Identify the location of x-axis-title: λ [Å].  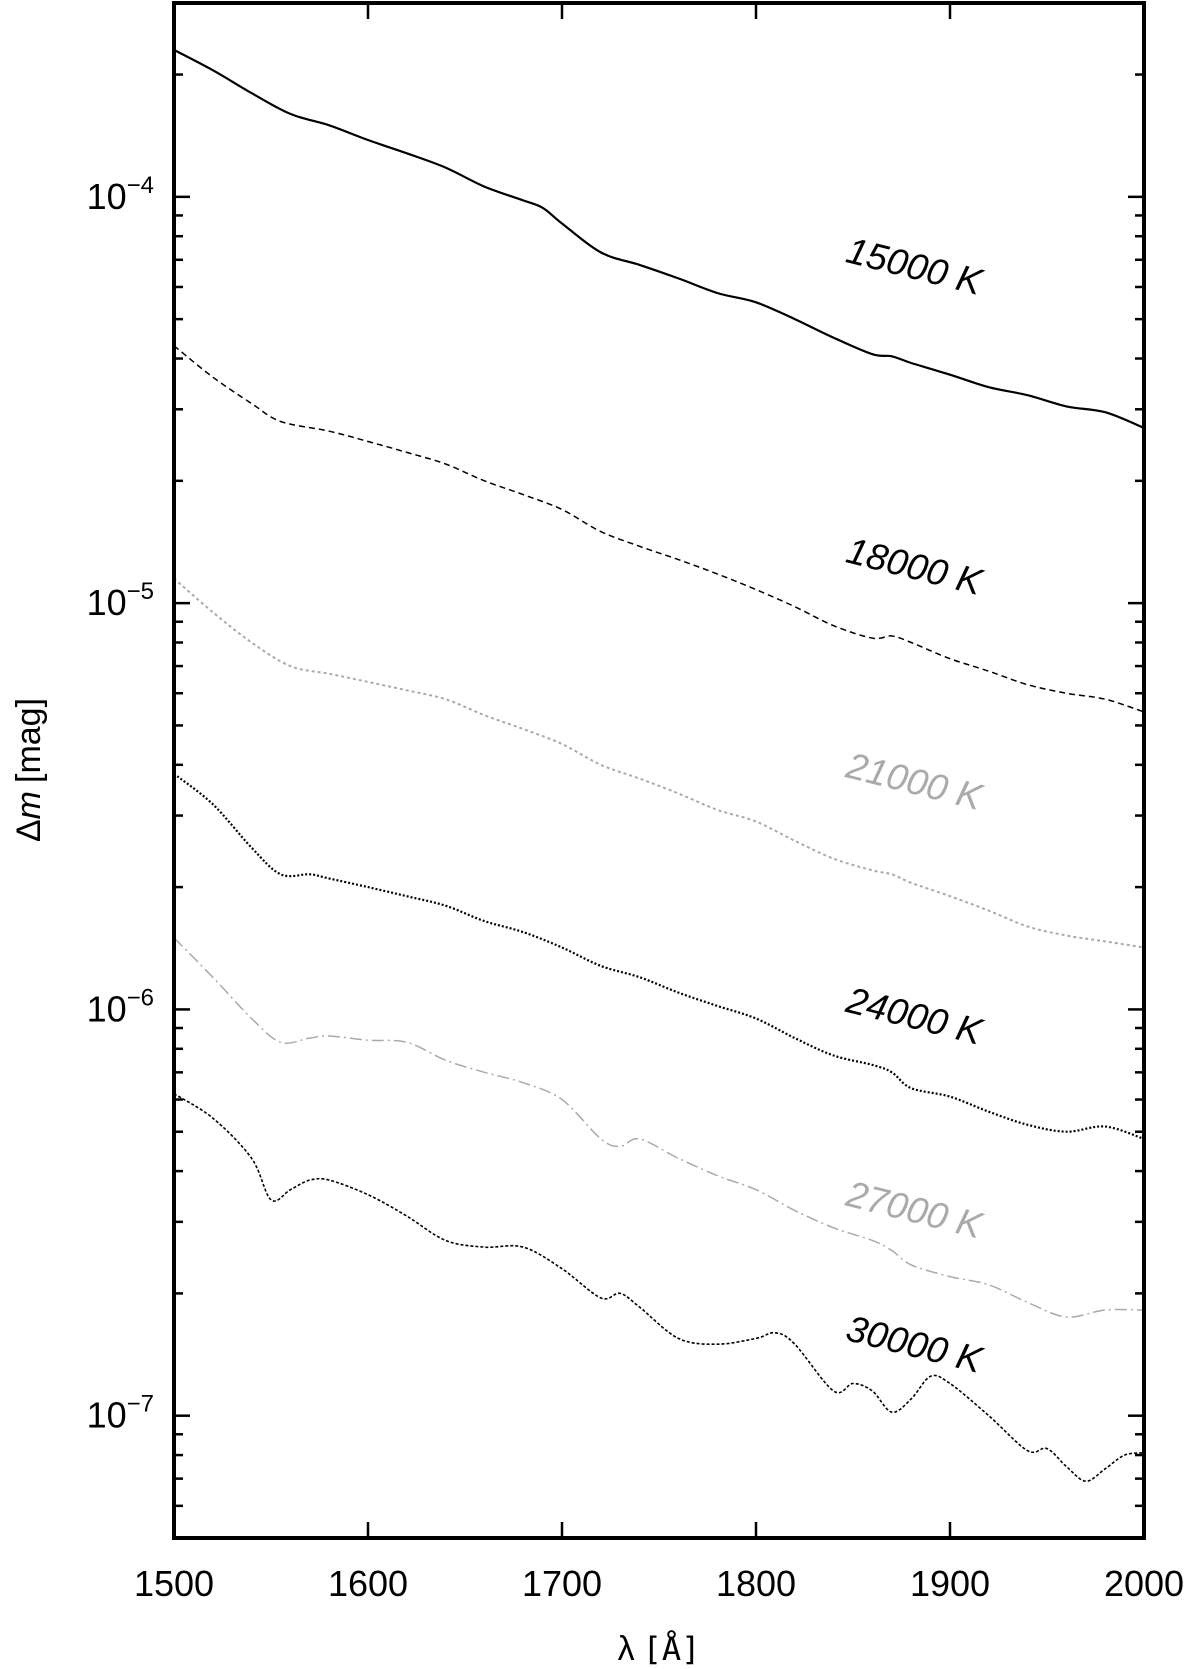
(659, 1649).